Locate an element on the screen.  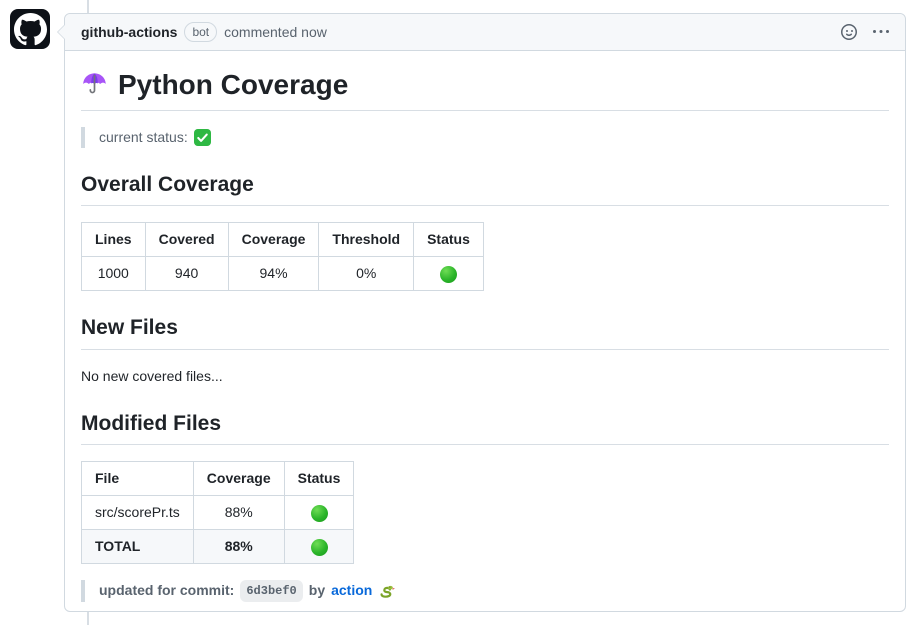
status-blockquote: current status: is located at coordinates (485, 137).